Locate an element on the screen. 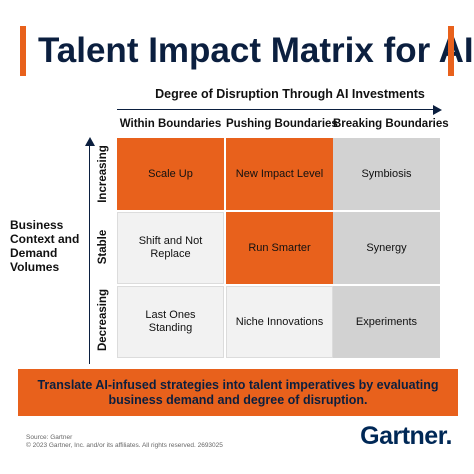 The image size is (474, 474). title-accent-bar-left is located at coordinates (23, 51).